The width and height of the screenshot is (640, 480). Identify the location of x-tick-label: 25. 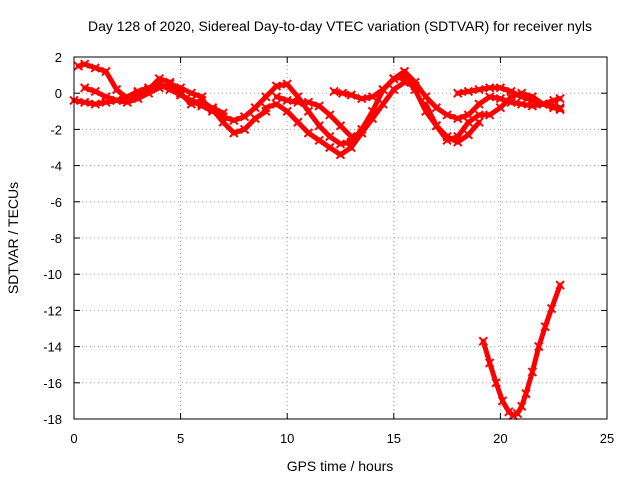
(607, 438).